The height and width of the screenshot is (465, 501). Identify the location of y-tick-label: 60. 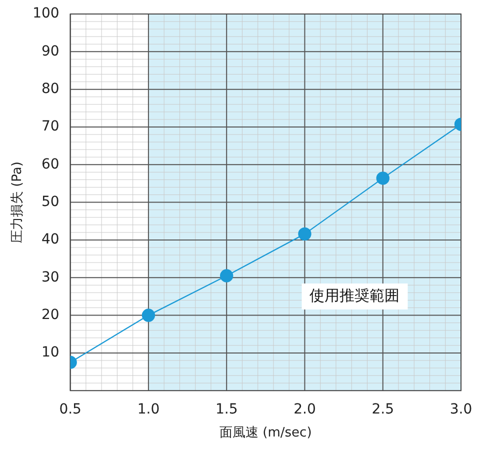
(50, 164).